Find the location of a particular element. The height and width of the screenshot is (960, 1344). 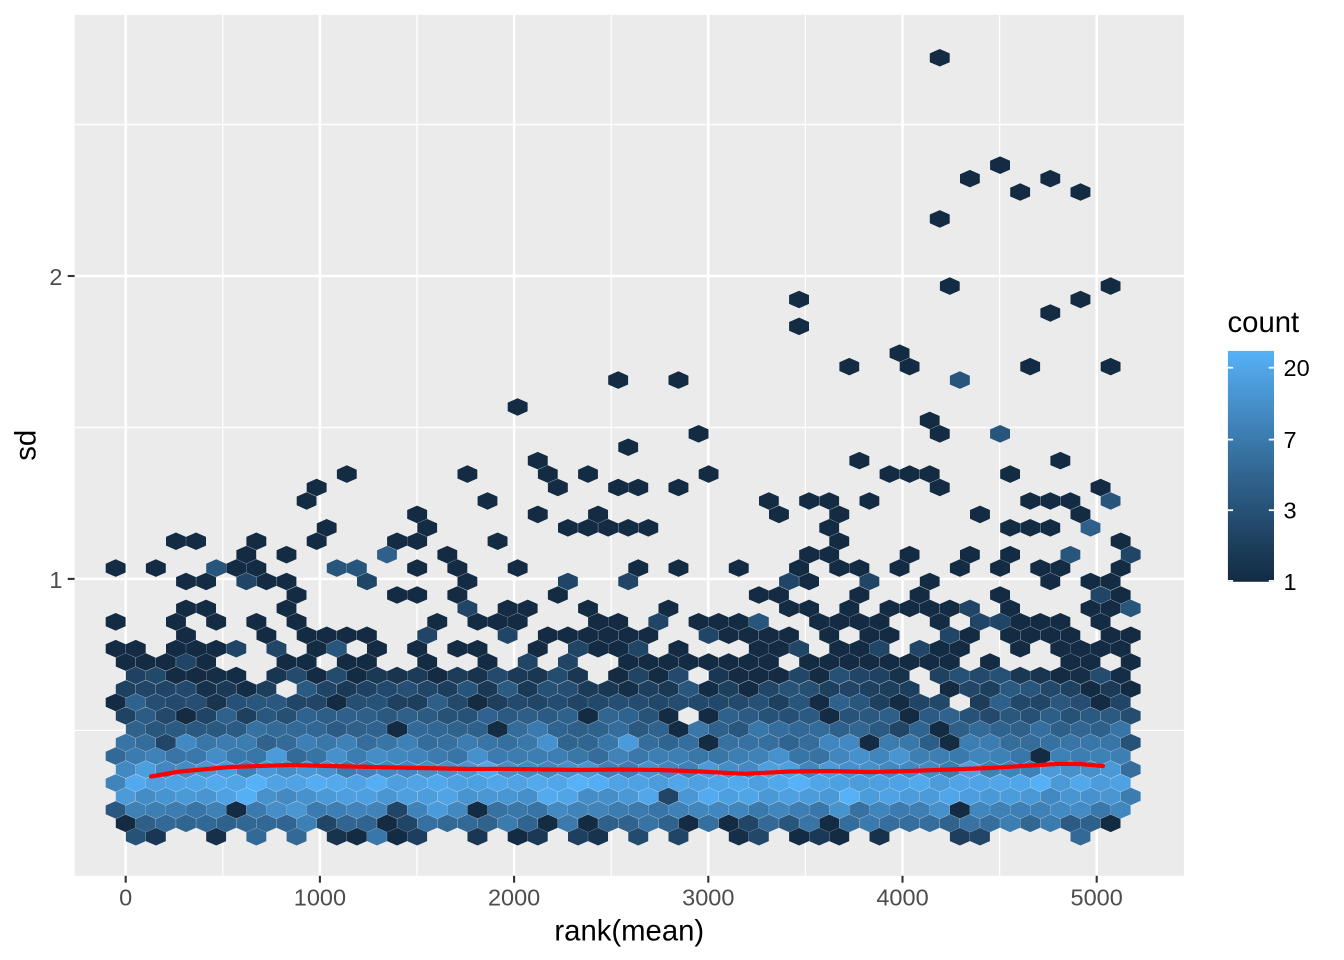

svg-text: sd is located at coordinates (26, 445).